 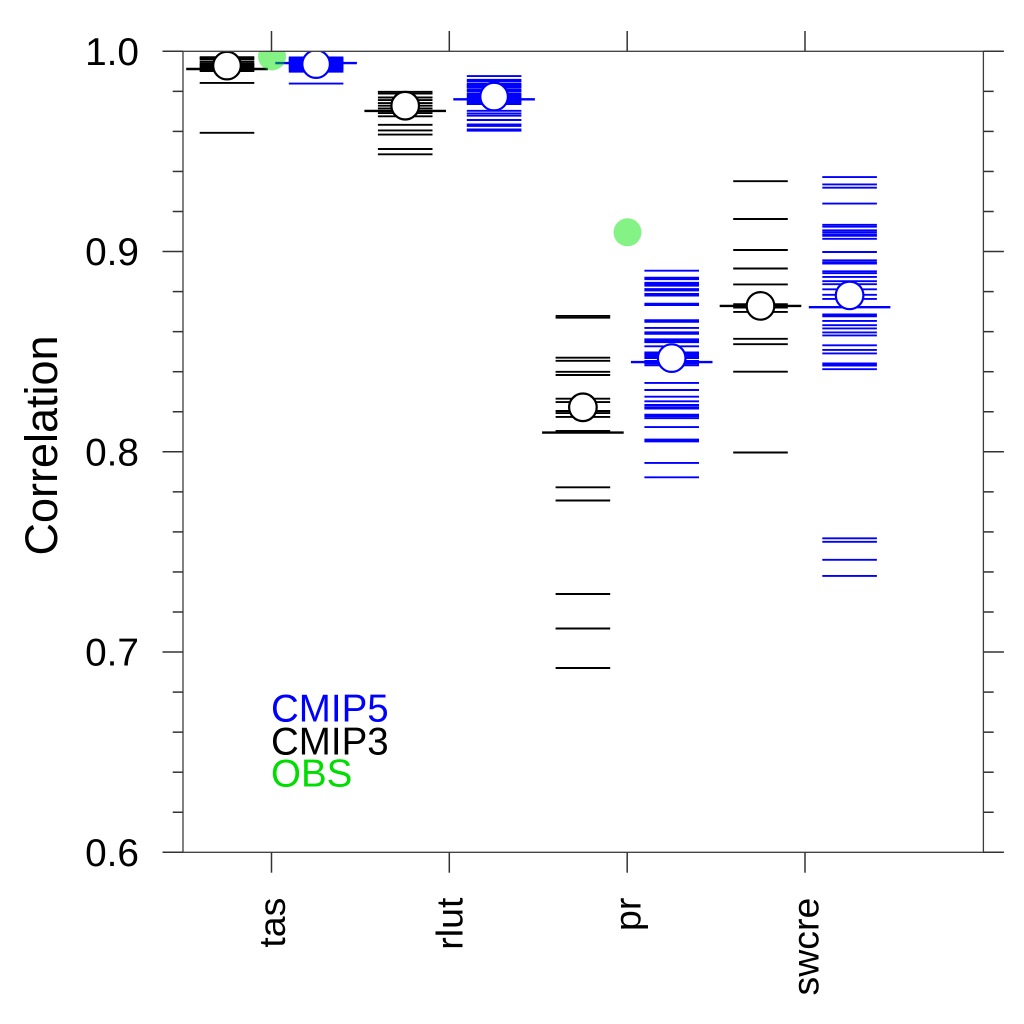 I want to click on svg-text: Correlation, so click(x=41, y=445).